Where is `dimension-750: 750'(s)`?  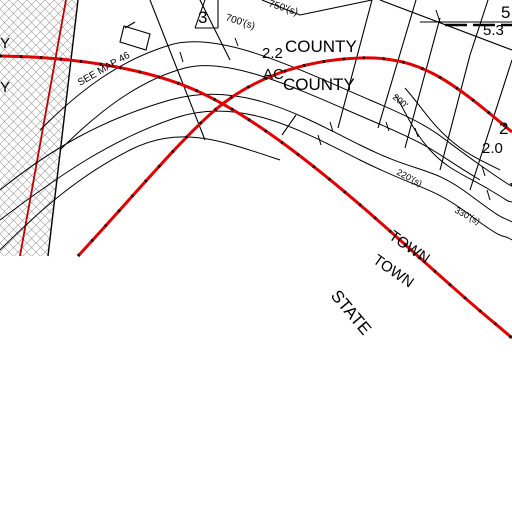 dimension-750: 750'(s) is located at coordinates (283, 9).